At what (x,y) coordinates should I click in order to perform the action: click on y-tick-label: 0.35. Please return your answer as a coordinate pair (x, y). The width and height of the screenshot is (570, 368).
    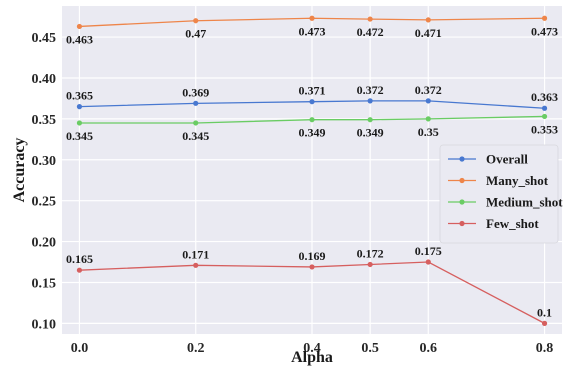
    Looking at the image, I should click on (44, 120).